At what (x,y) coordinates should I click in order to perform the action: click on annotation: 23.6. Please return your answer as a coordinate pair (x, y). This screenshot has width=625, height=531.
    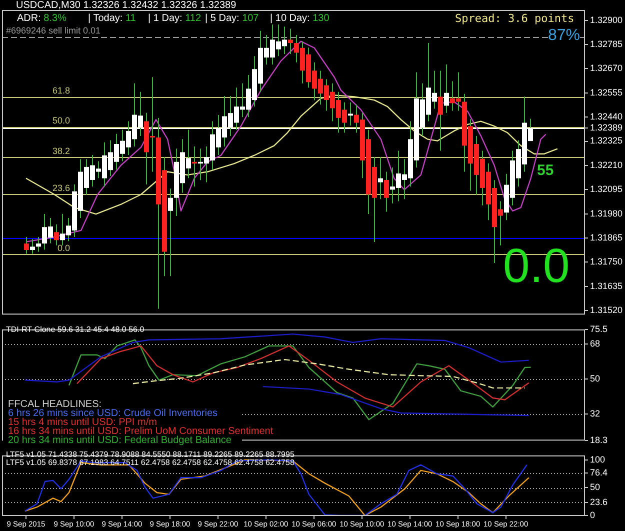
    Looking at the image, I should click on (61, 187).